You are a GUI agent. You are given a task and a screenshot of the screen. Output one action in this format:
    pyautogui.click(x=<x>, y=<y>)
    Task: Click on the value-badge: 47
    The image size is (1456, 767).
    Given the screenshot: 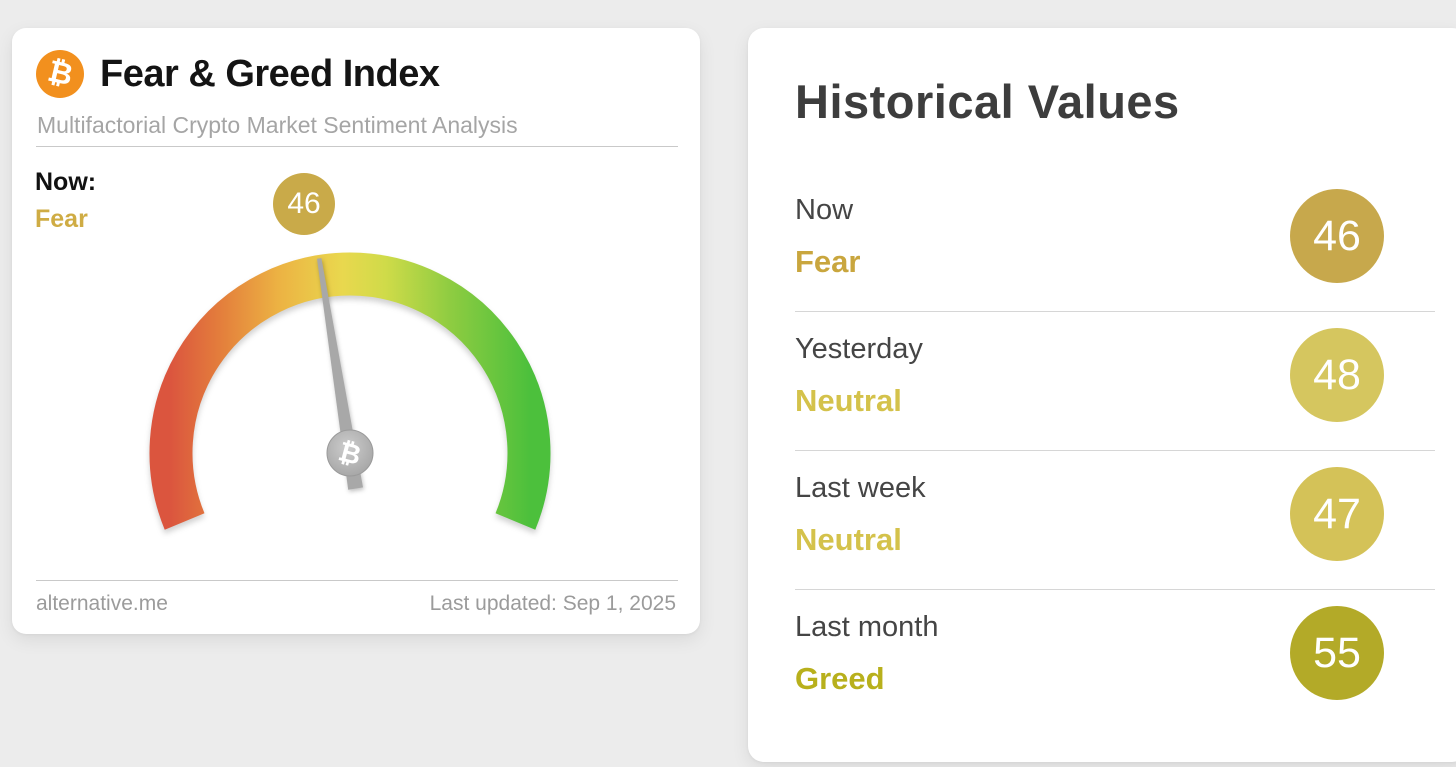 What is the action you would take?
    pyautogui.click(x=1337, y=514)
    